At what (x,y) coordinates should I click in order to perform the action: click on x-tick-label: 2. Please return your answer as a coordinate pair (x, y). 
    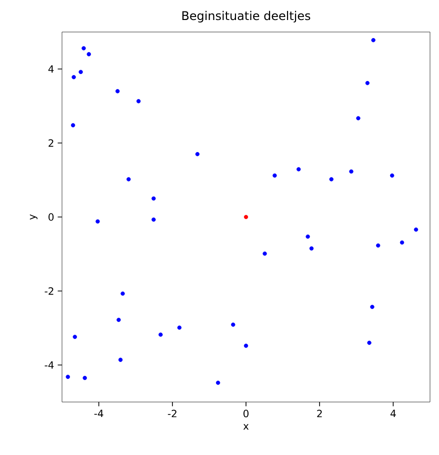
    Looking at the image, I should click on (319, 414).